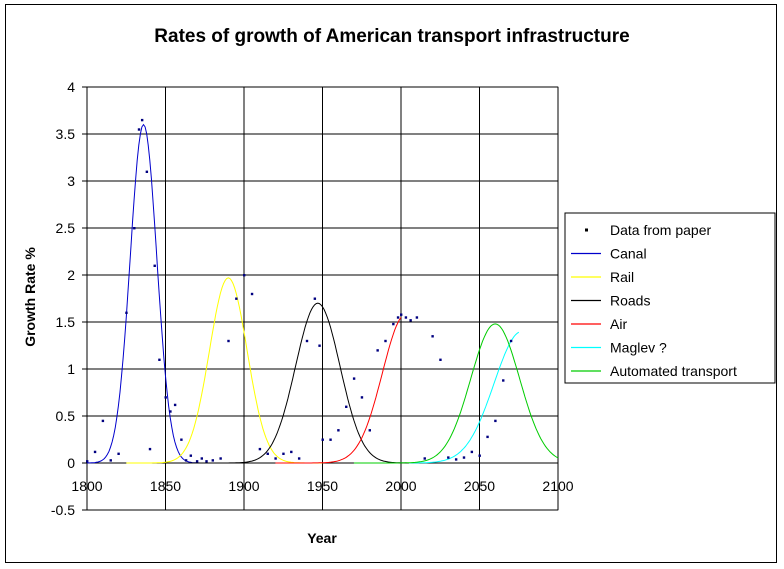 The height and width of the screenshot is (569, 784). I want to click on x-tick-label: 1900, so click(243, 486).